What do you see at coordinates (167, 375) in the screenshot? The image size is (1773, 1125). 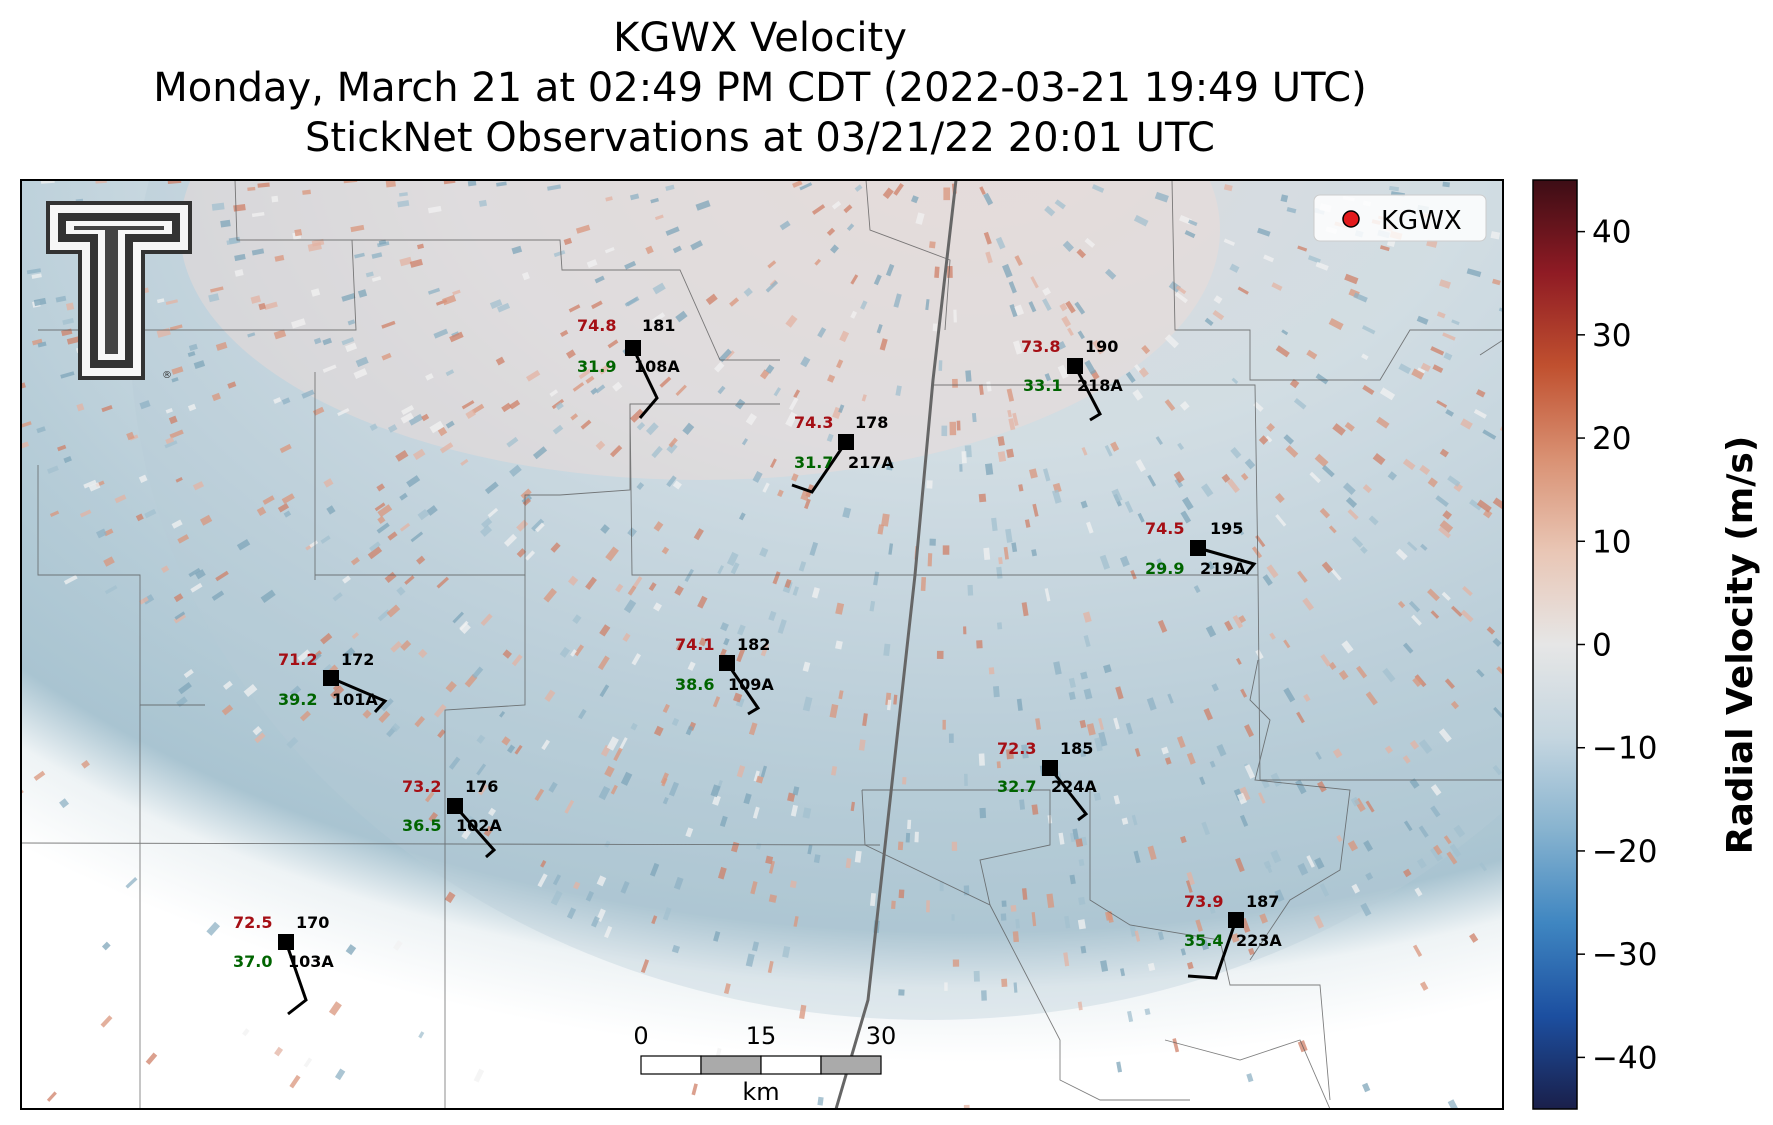 I see `registered-mark: ®` at bounding box center [167, 375].